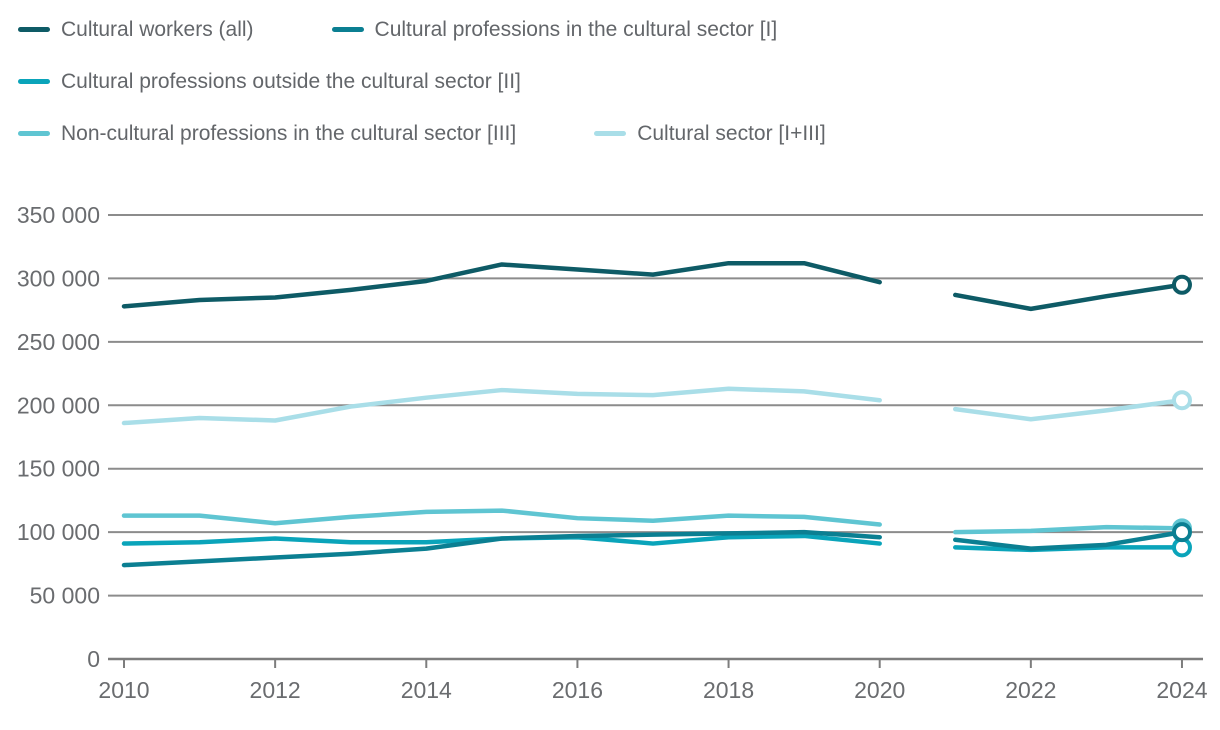 The width and height of the screenshot is (1220, 730). Describe the element at coordinates (58, 215) in the screenshot. I see `y-tick-label: 350 000` at that location.